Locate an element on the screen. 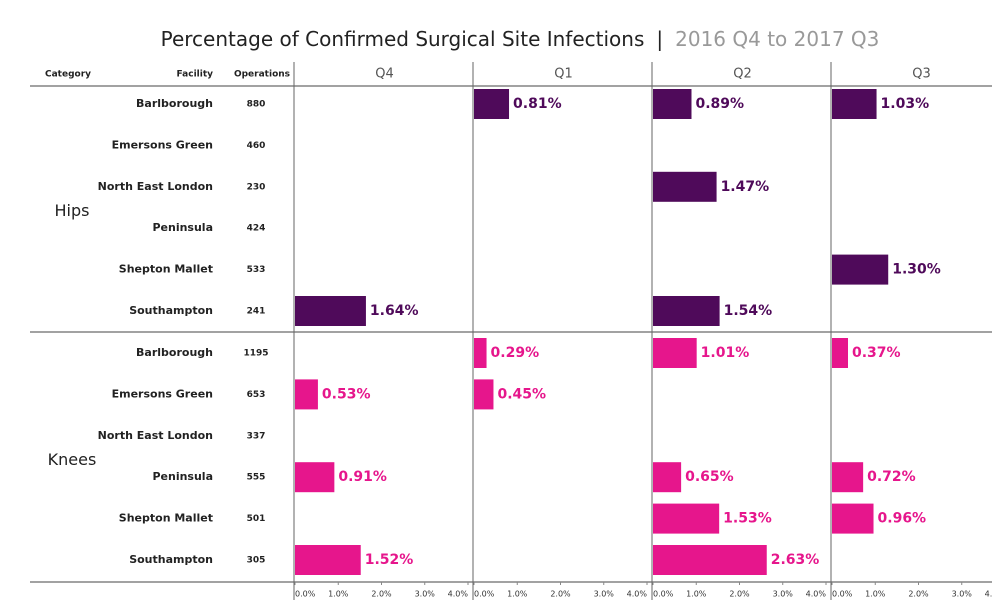 Image resolution: width=992 pixels, height=606 pixels. column-header: Facility is located at coordinates (195, 75).